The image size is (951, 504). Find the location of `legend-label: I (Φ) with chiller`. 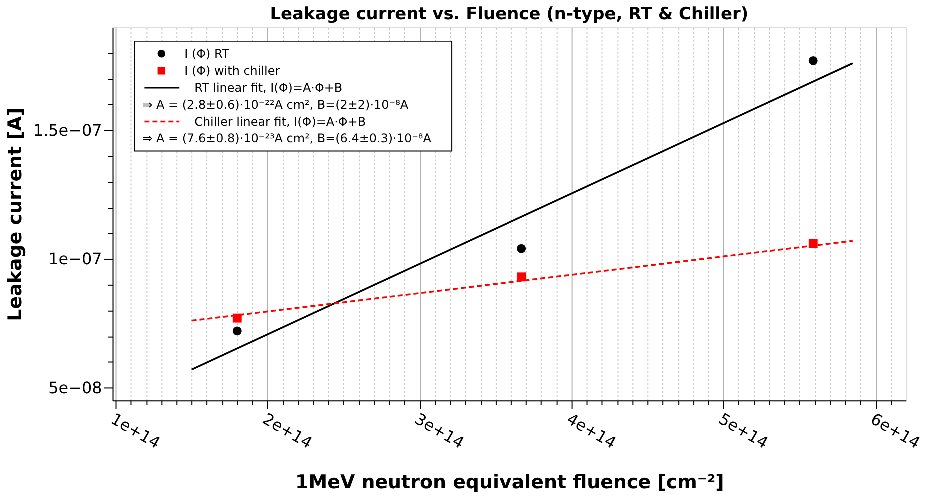

legend-label: I (Φ) with chiller is located at coordinates (232, 71).